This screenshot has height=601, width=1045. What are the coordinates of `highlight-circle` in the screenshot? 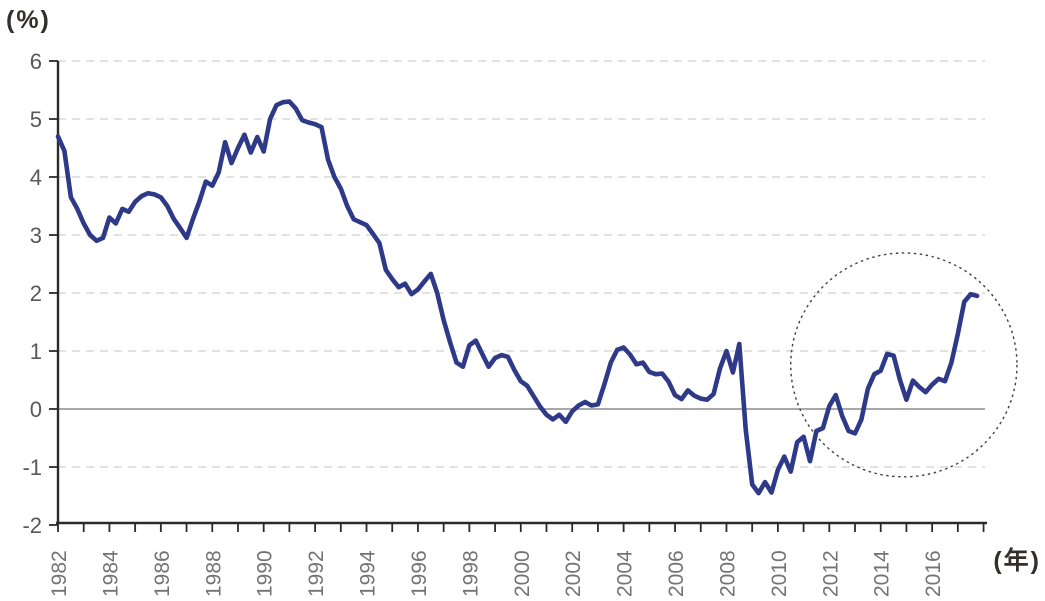 It's located at (904, 365).